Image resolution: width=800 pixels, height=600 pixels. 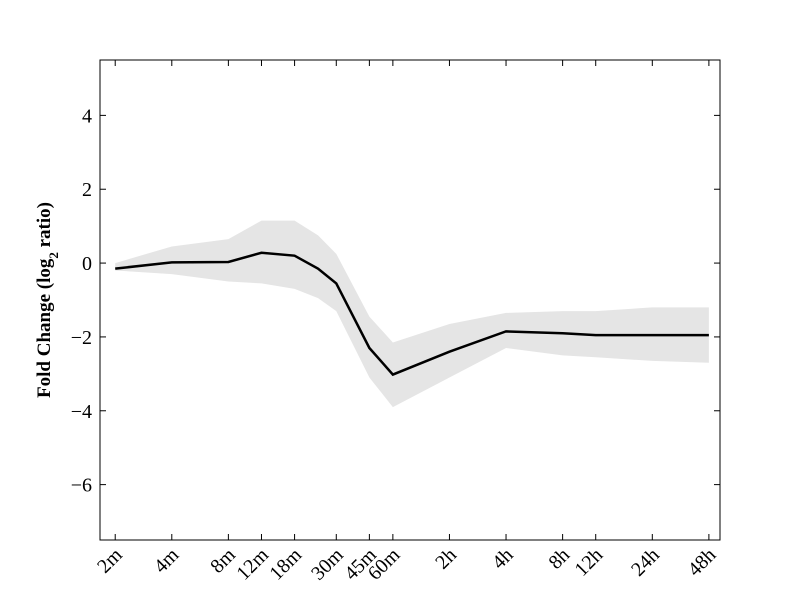 What do you see at coordinates (446, 559) in the screenshot?
I see `x-tick-label: 2h` at bounding box center [446, 559].